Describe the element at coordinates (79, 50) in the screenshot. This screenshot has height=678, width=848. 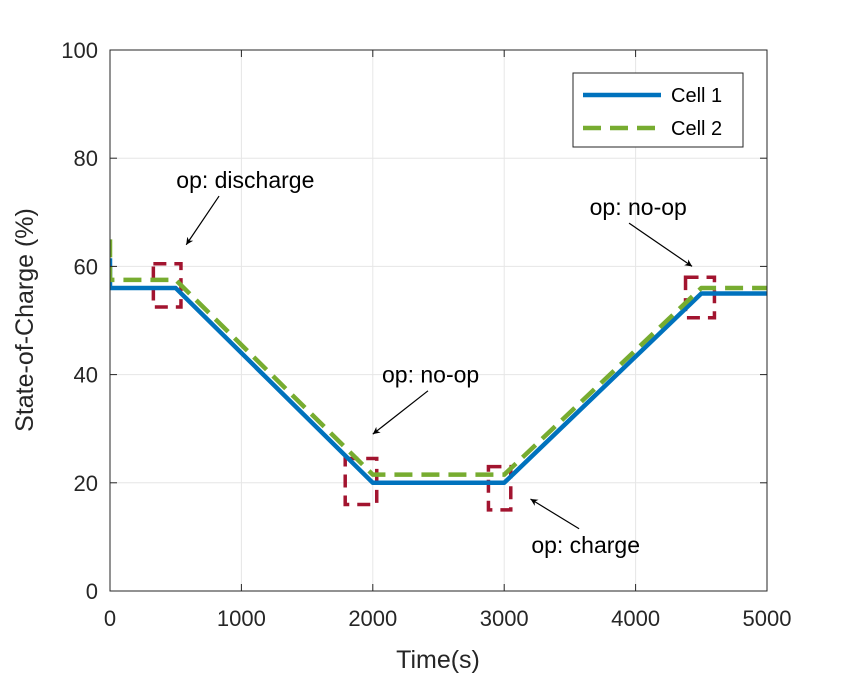
I see `y-tick-label: 100` at that location.